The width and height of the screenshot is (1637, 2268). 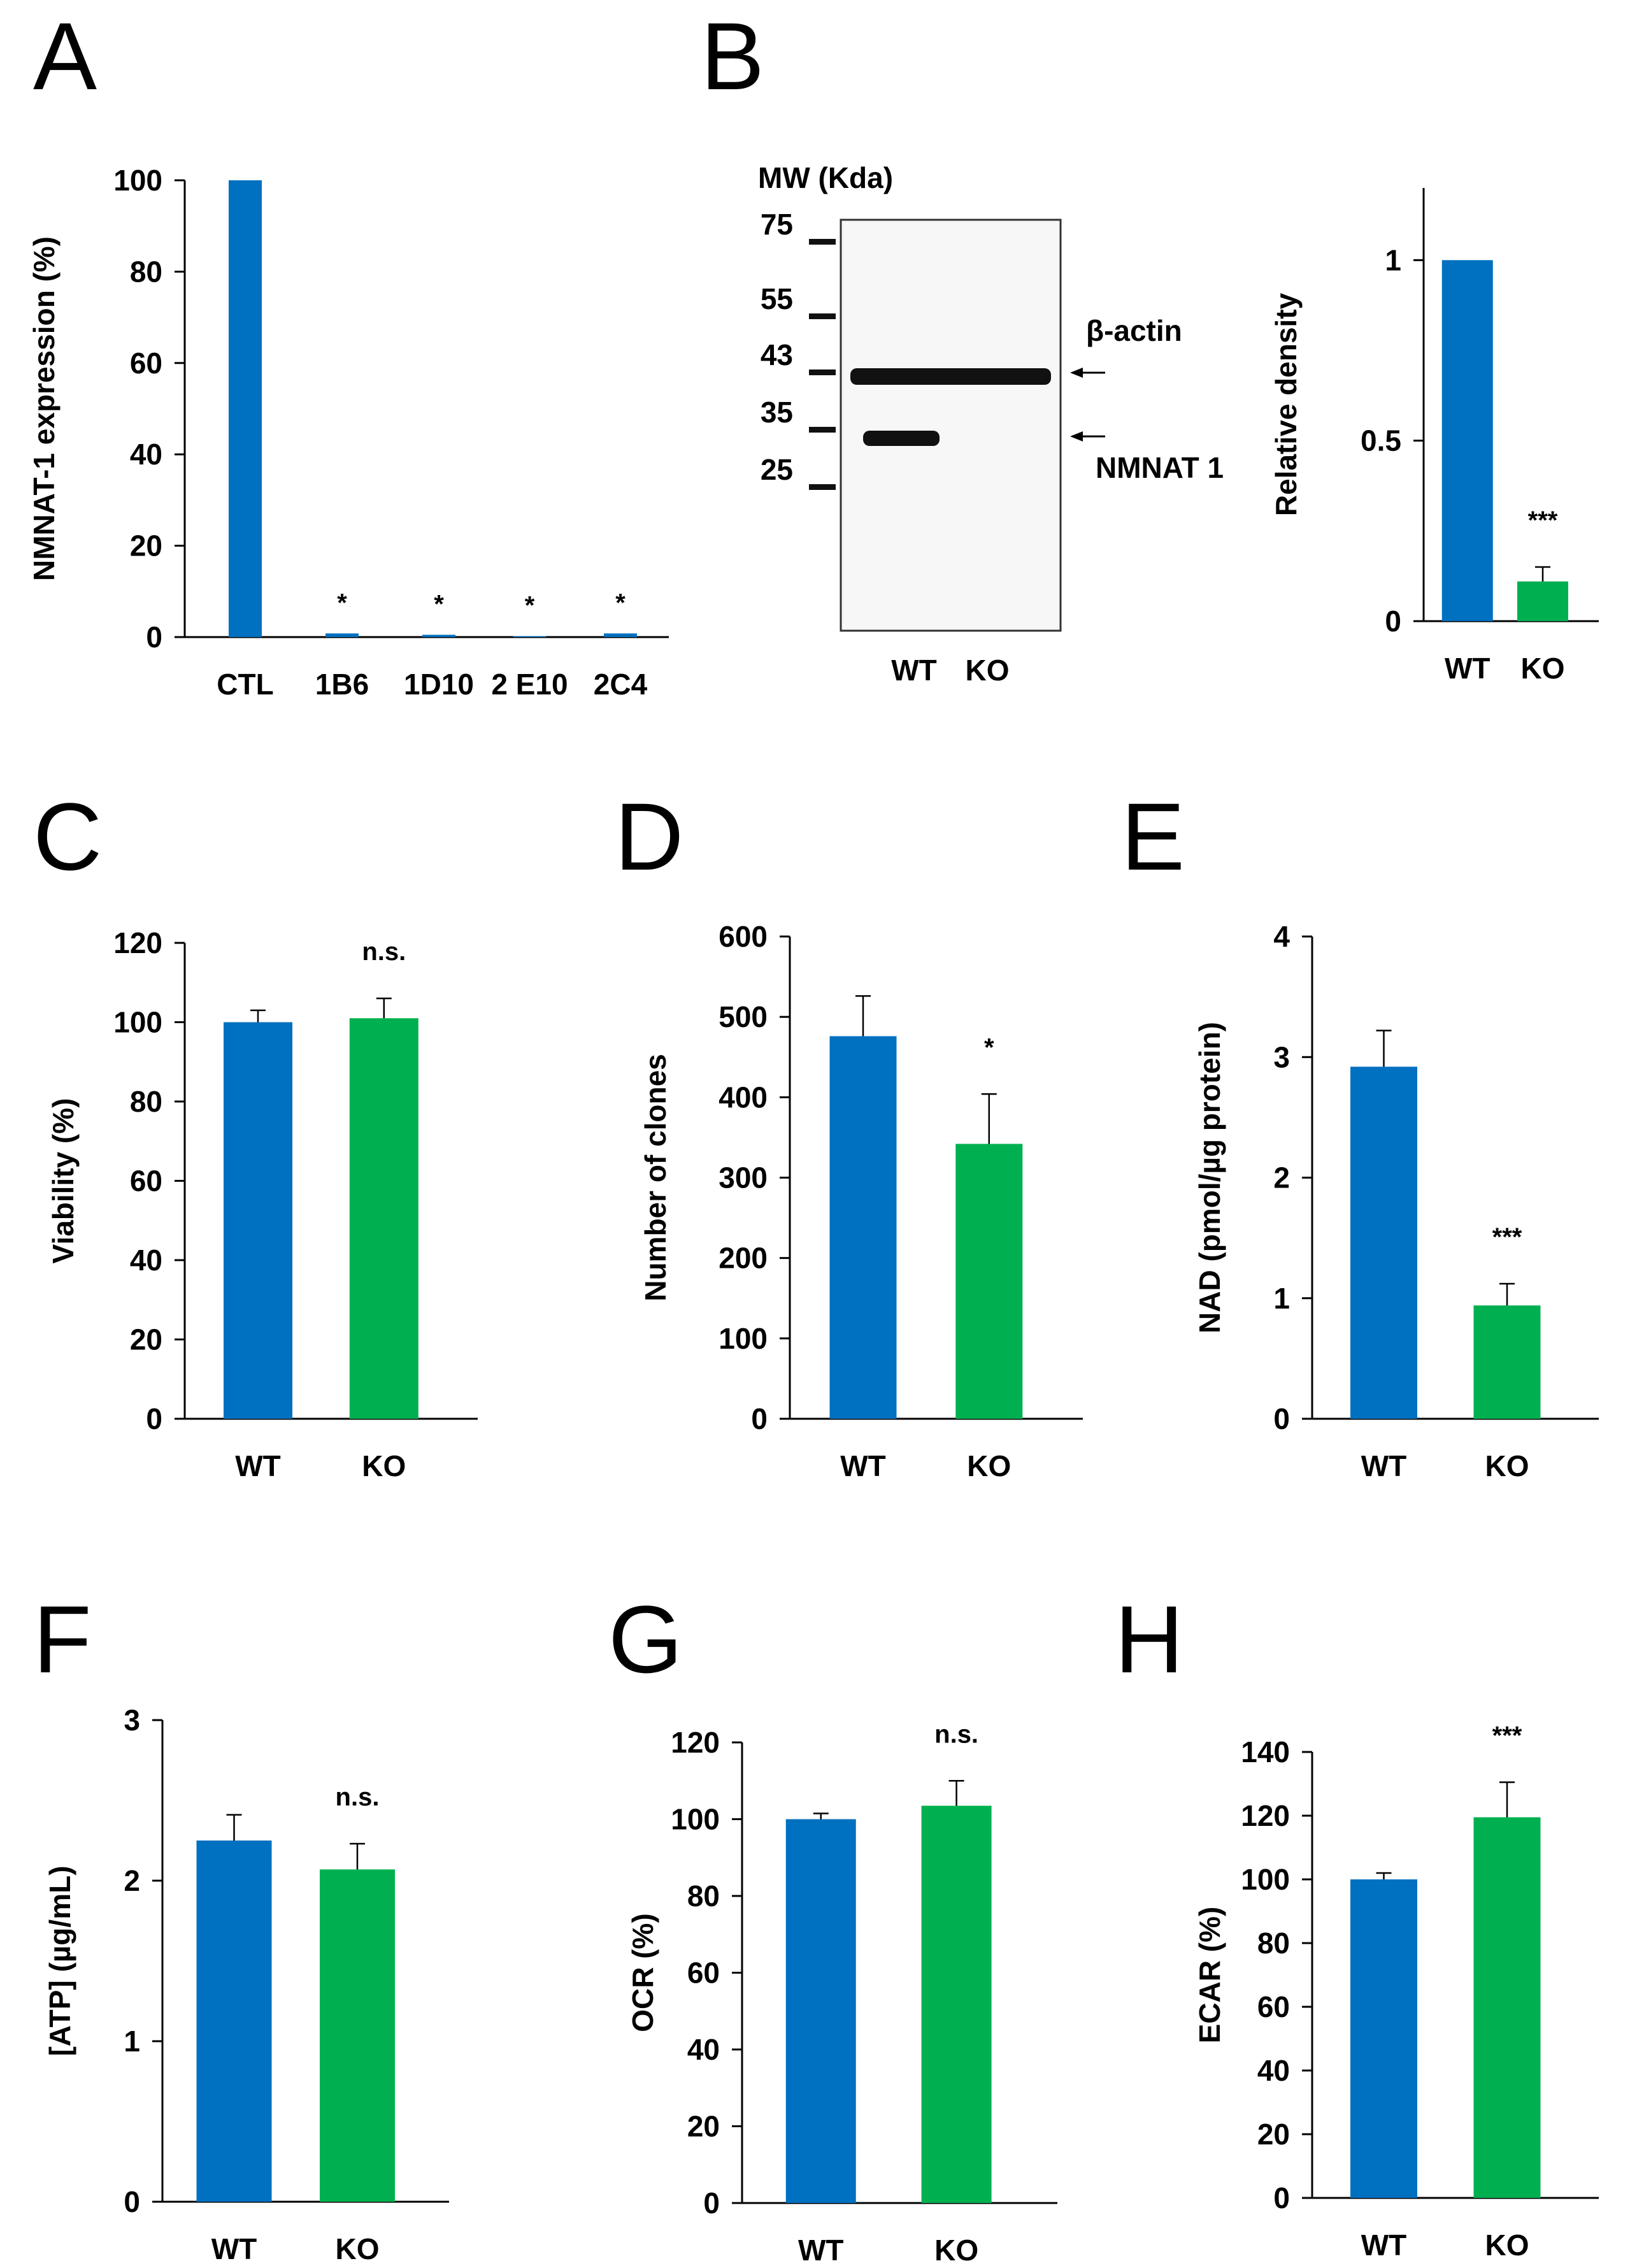 What do you see at coordinates (146, 363) in the screenshot?
I see `y-tick-label: 60` at bounding box center [146, 363].